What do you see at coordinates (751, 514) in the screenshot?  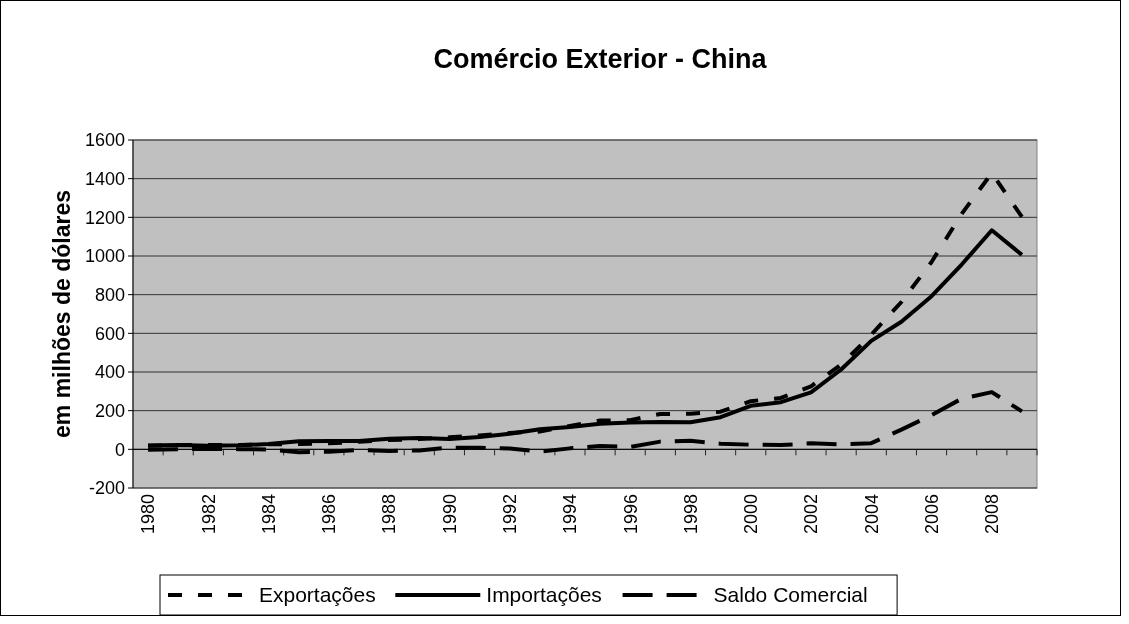 I see `x-tick-label: 2000` at bounding box center [751, 514].